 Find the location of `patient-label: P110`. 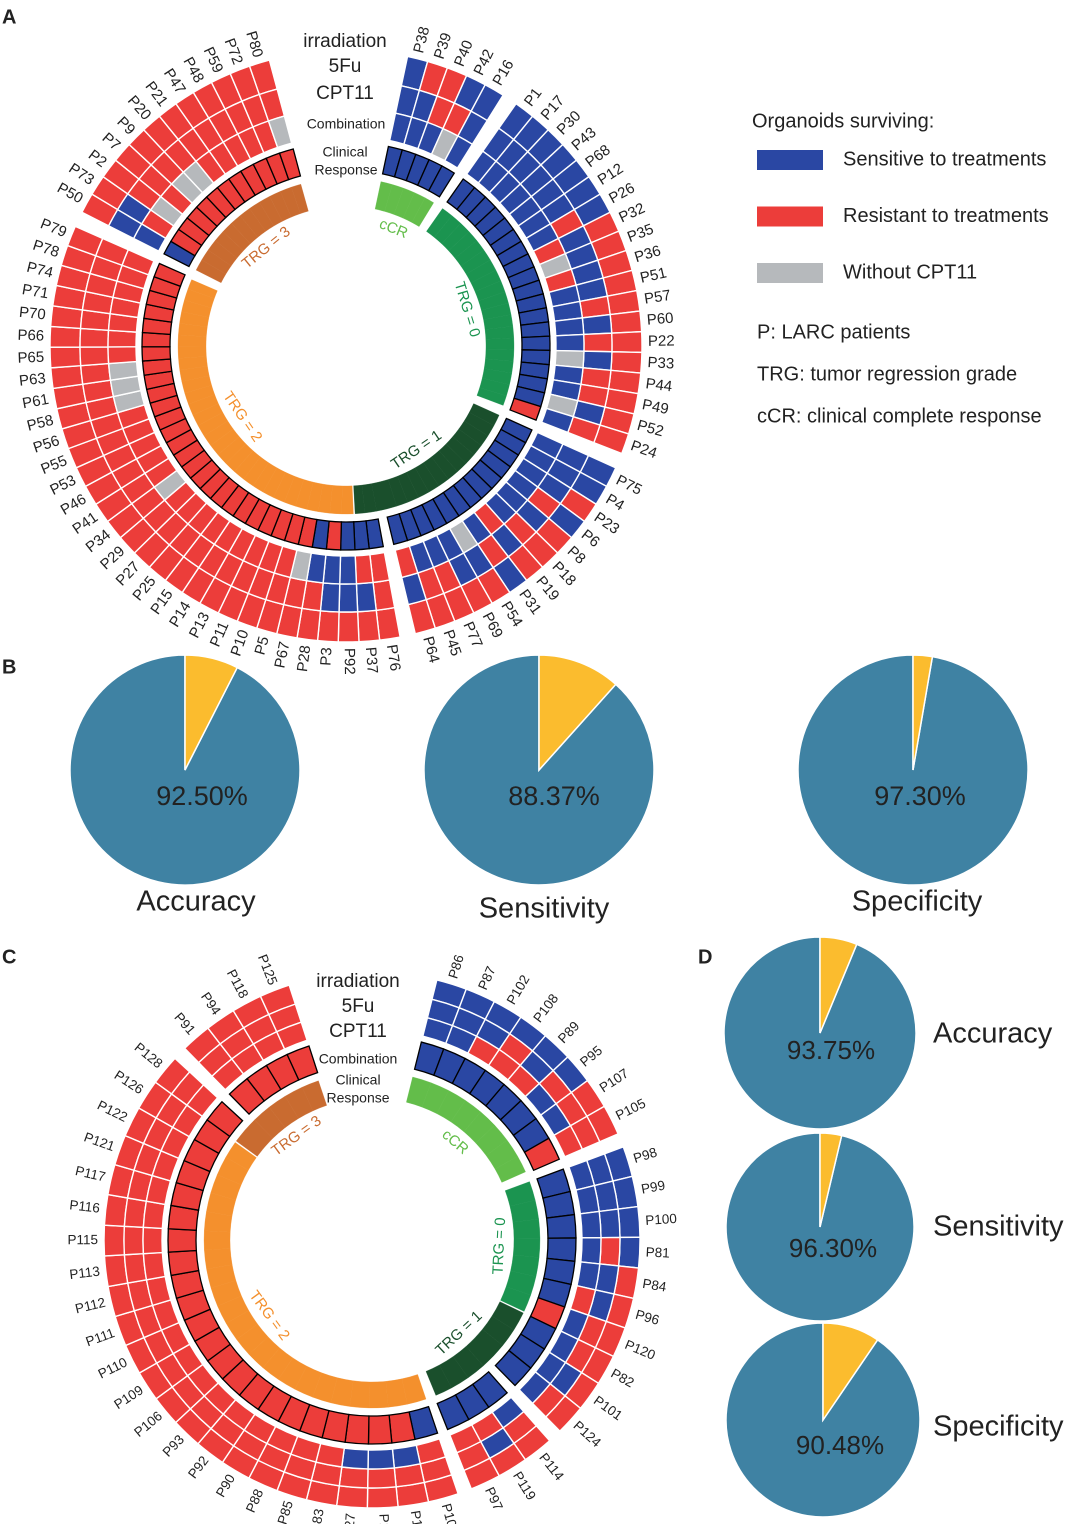

patient-label: P110 is located at coordinates (113, 1368).